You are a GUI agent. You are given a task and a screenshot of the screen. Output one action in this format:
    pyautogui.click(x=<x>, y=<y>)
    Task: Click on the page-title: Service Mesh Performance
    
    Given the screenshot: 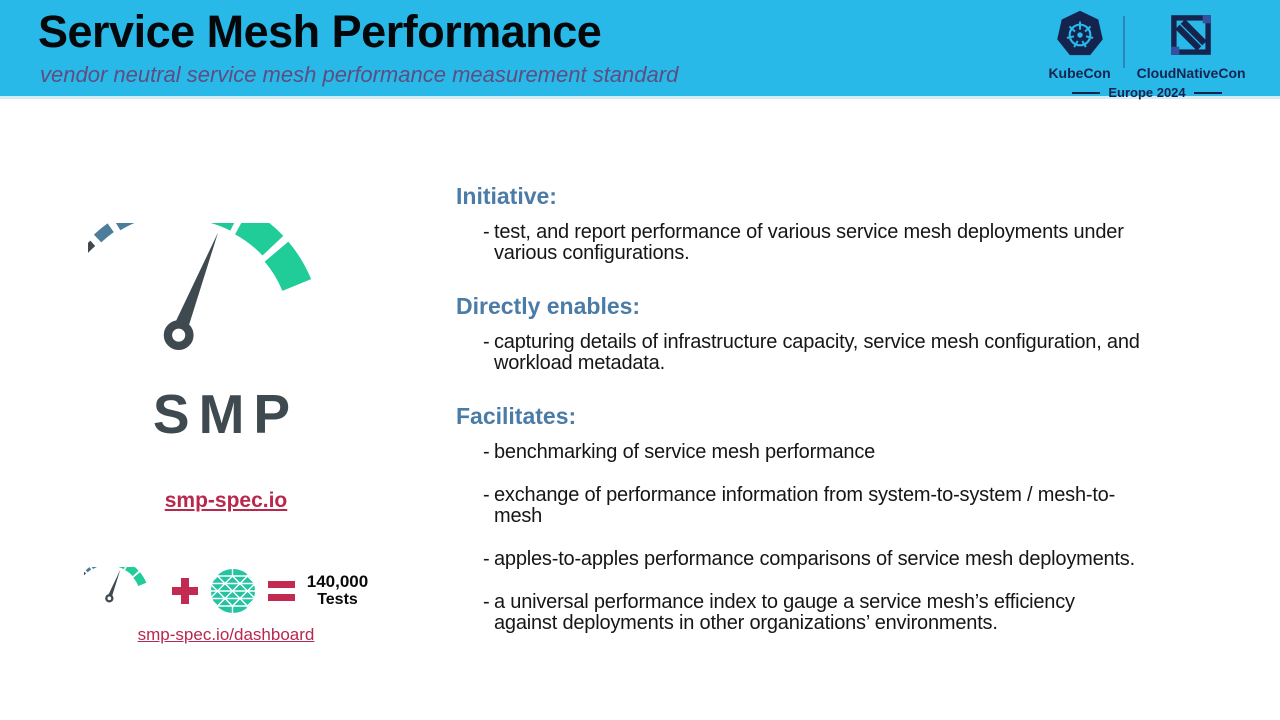 What is the action you would take?
    pyautogui.click(x=320, y=31)
    